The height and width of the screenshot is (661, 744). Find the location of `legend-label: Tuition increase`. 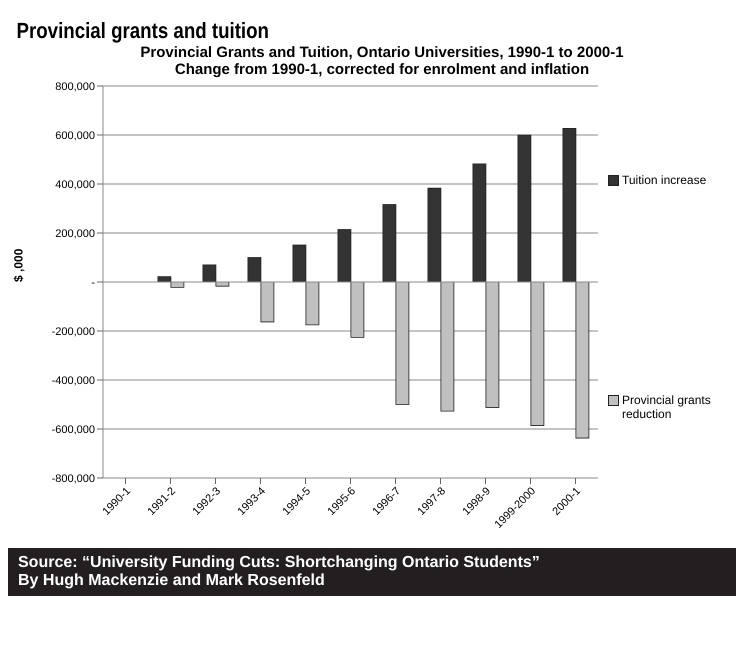

legend-label: Tuition increase is located at coordinates (664, 180).